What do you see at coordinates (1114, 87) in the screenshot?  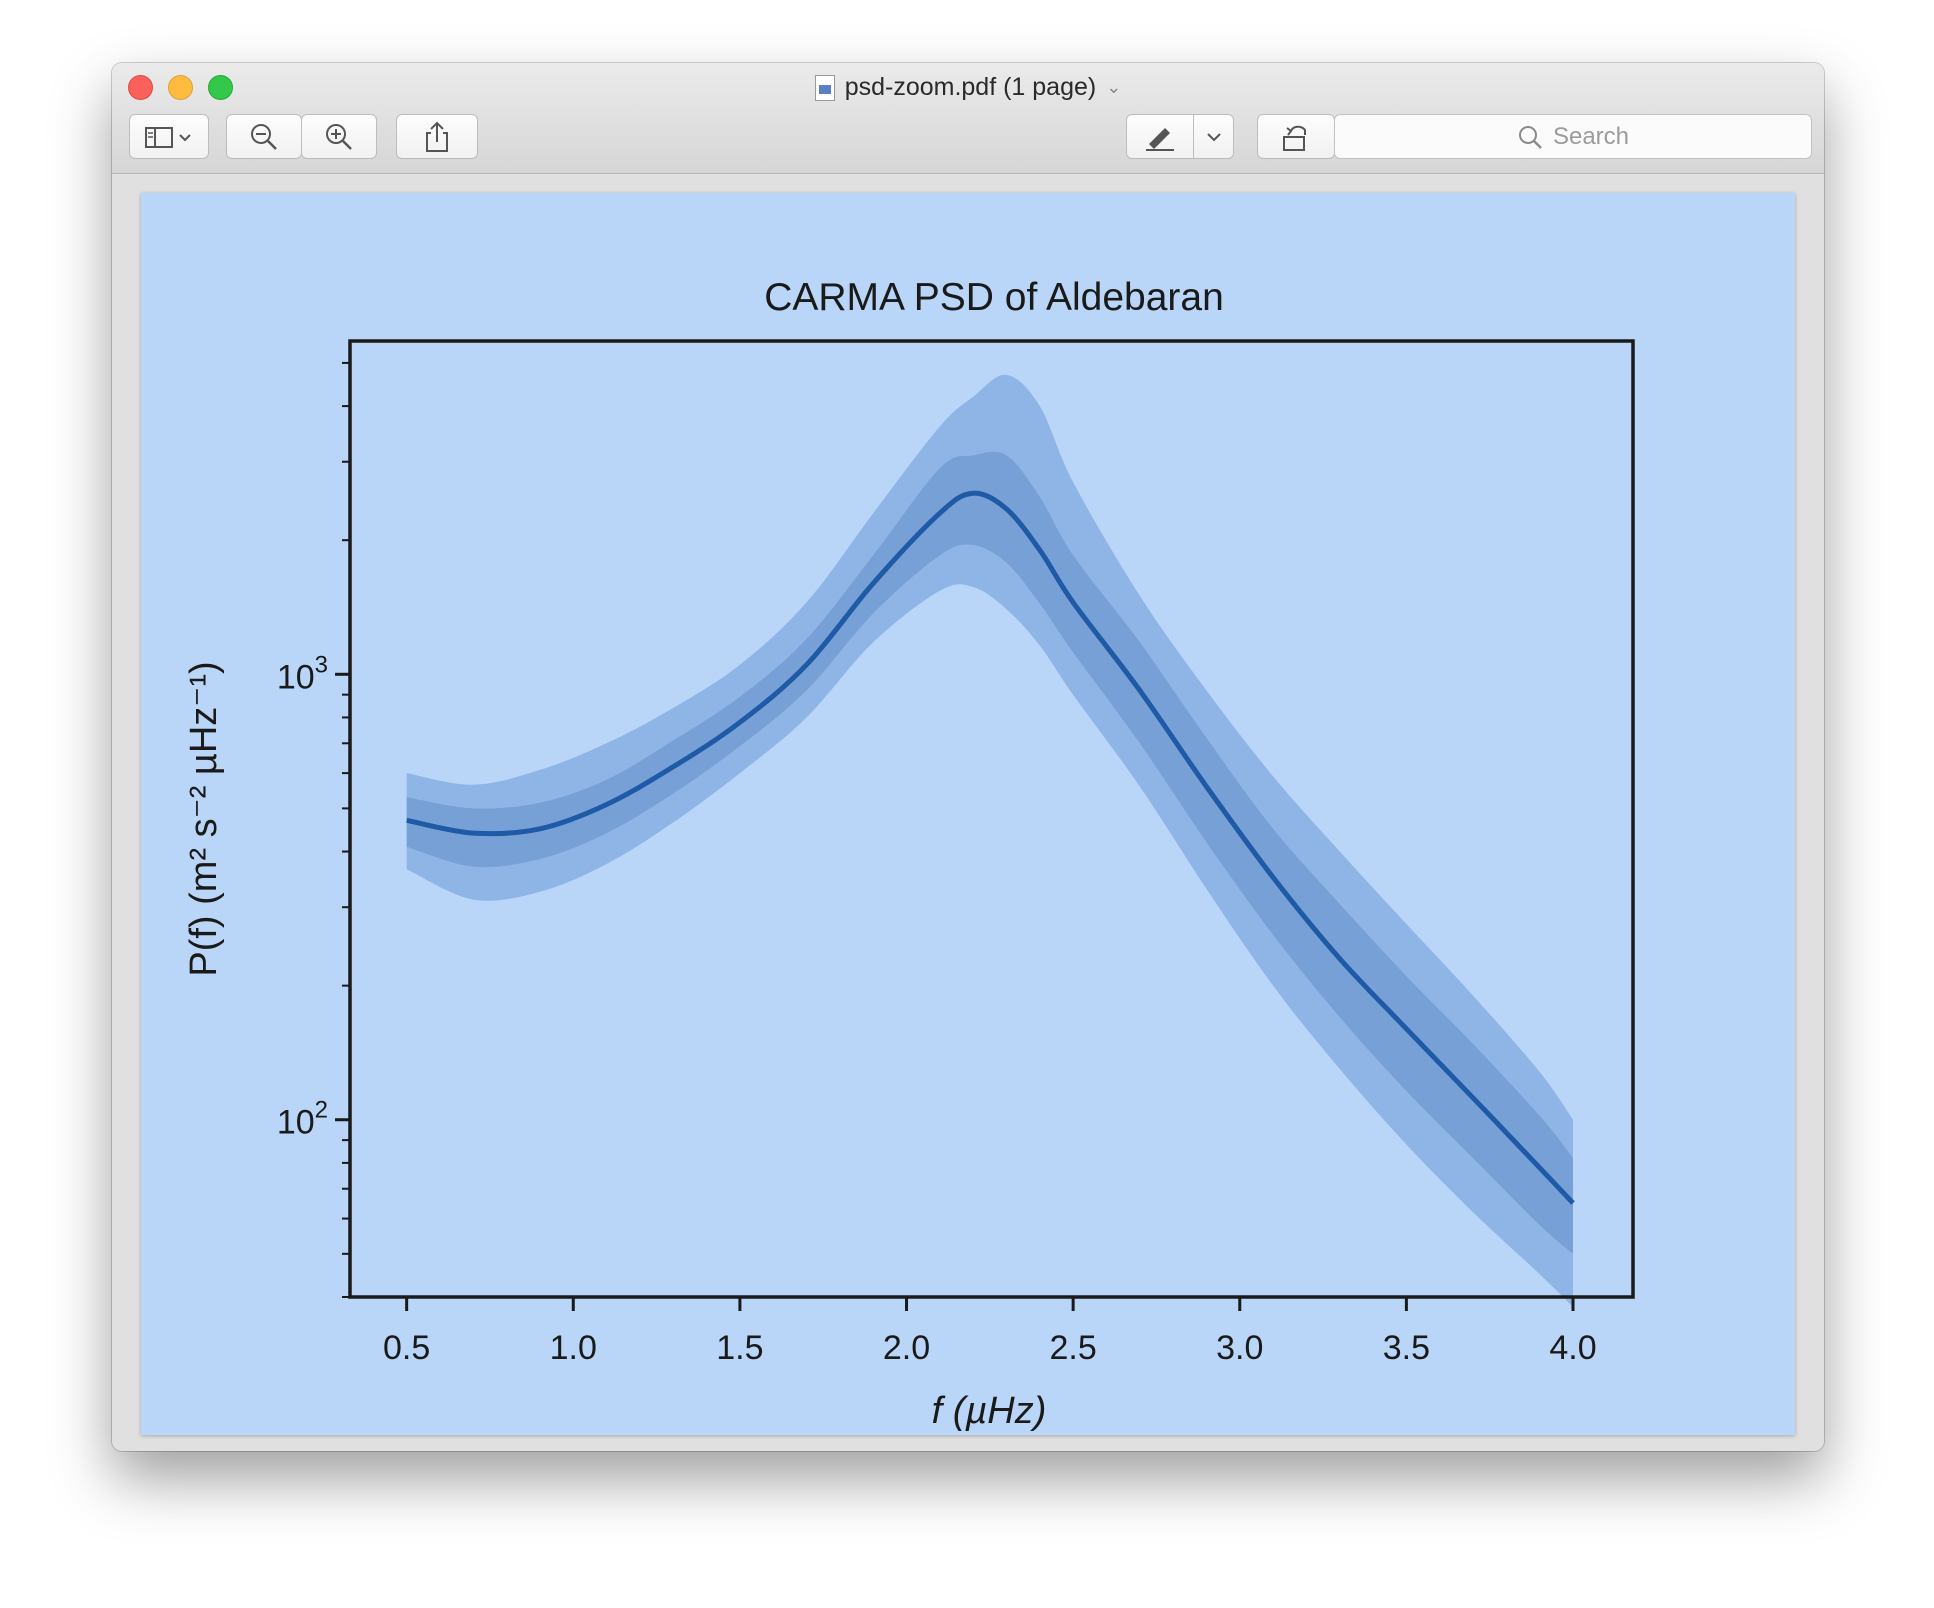 I see `chevron-down-icon: ⌄` at bounding box center [1114, 87].